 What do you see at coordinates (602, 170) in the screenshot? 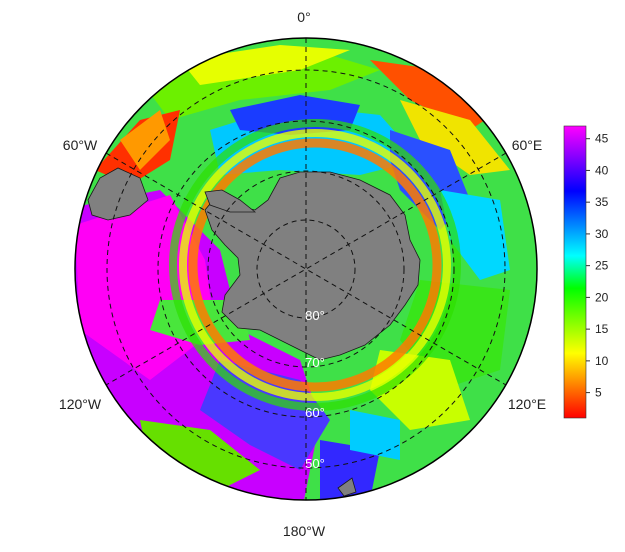
I see `colorbar-tick-label: 40` at bounding box center [602, 170].